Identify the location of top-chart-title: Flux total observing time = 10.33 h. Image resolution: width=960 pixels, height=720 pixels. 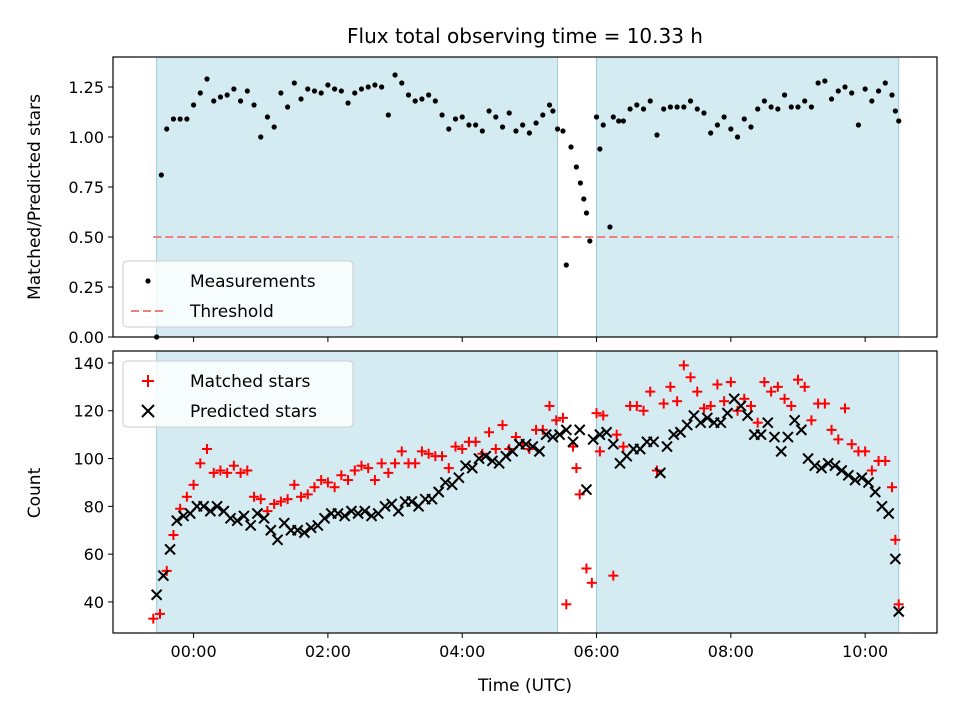
(525, 36).